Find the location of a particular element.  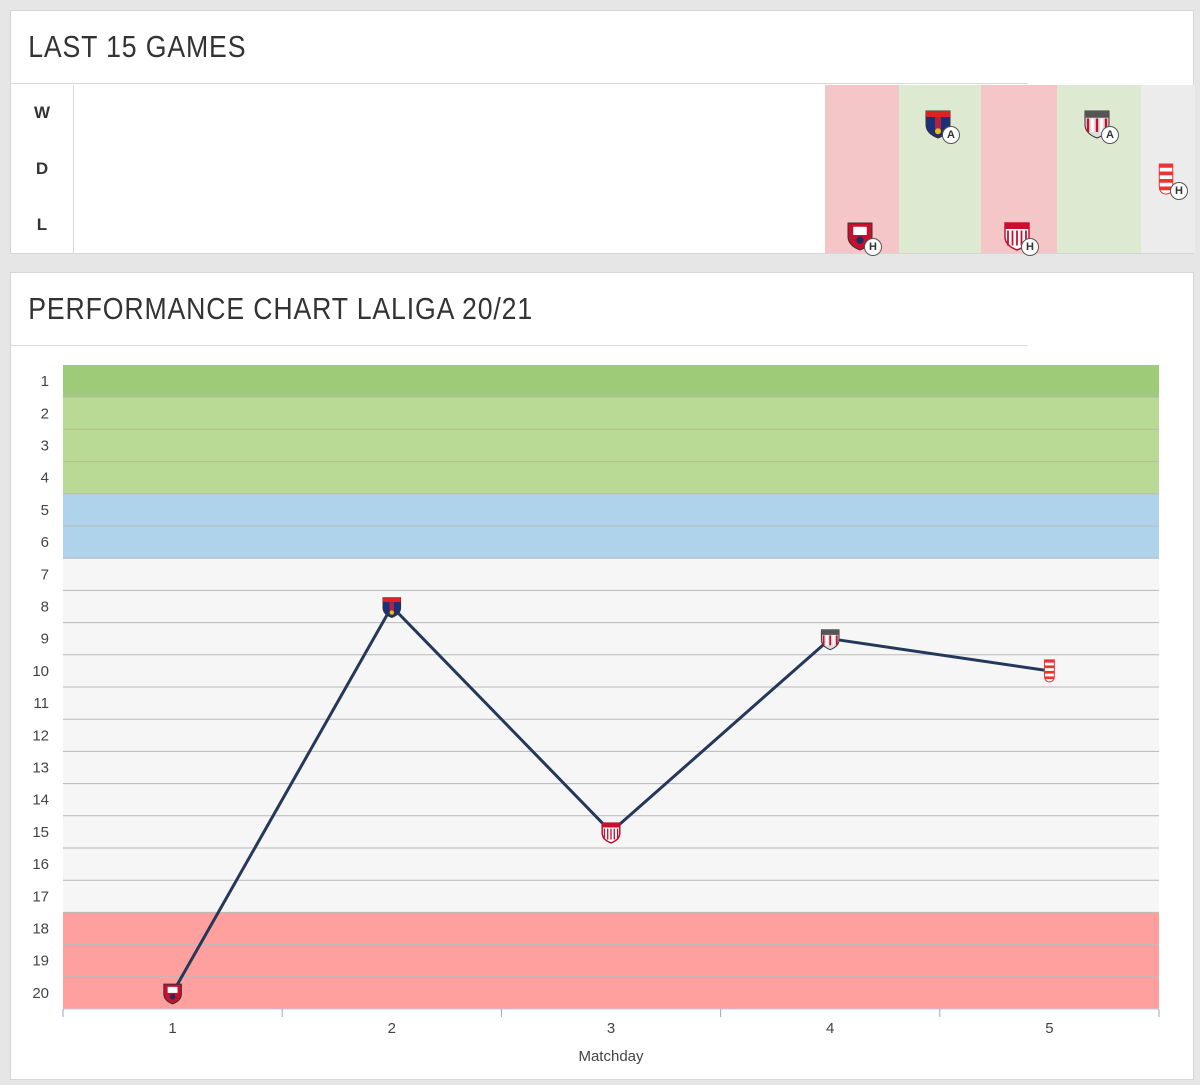

y-tick-label: 6 is located at coordinates (45, 542).